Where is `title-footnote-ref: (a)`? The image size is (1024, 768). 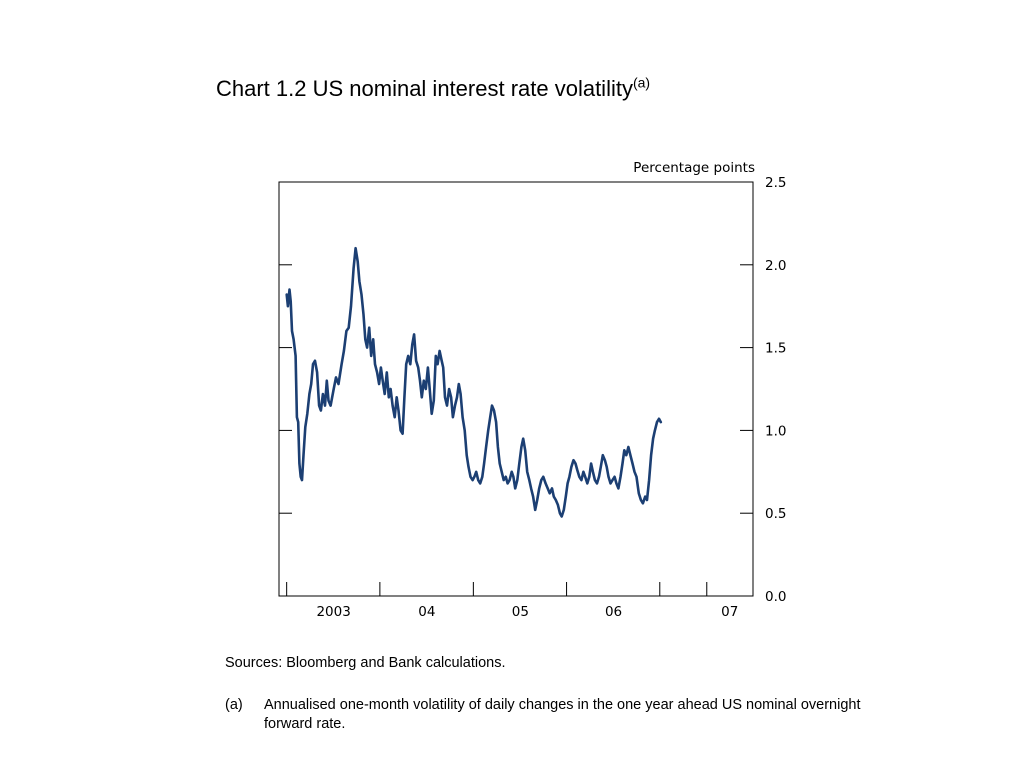
title-footnote-ref: (a) is located at coordinates (641, 82).